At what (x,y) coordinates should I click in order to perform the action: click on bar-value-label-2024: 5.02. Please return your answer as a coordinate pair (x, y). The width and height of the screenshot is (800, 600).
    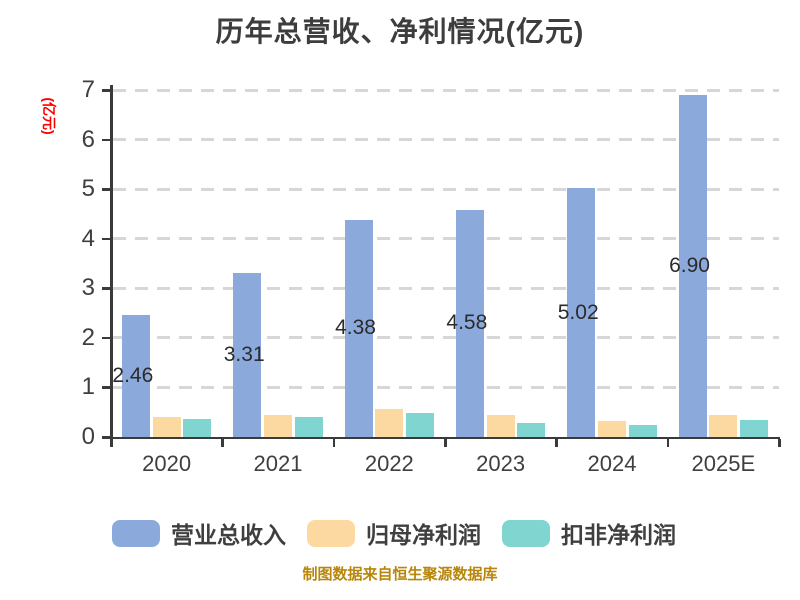
    Looking at the image, I should click on (578, 312).